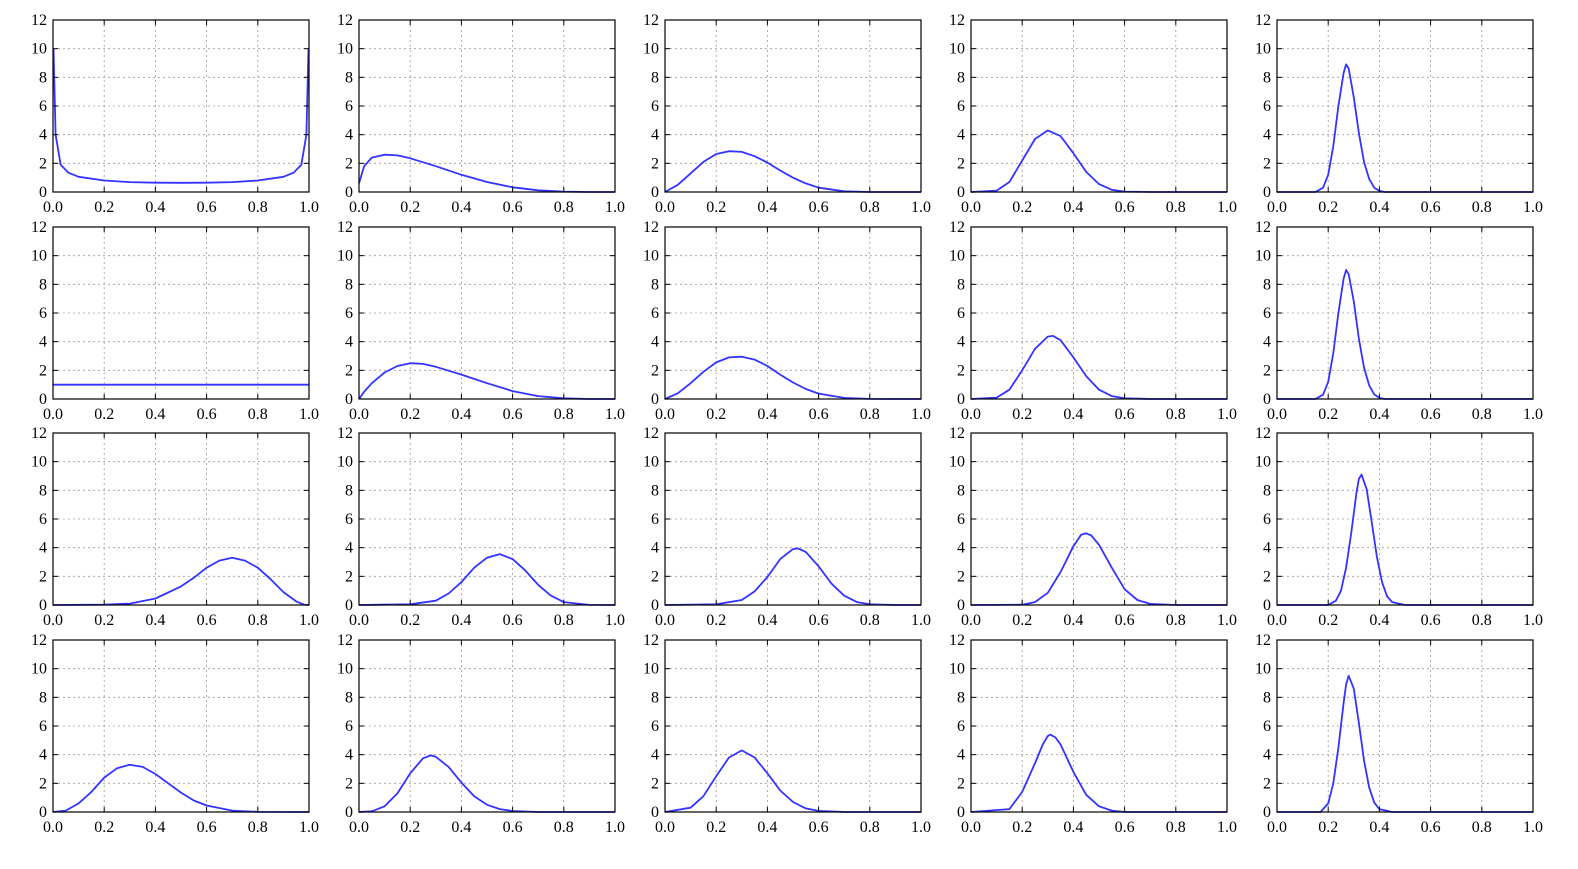  I want to click on subplot-r4c3: 0.0 0.2 0.4 0.6 0.8 1.0 0 2 4 6 8 10 12, so click(787, 734).